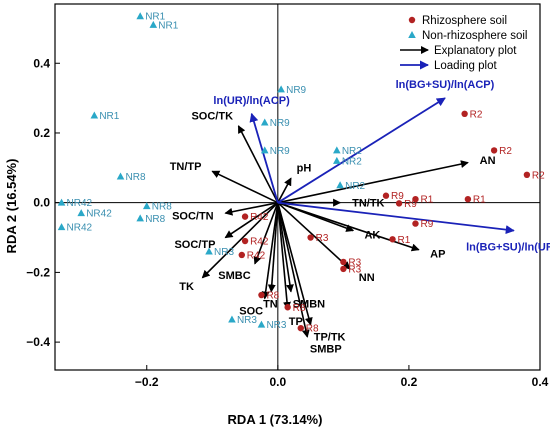 This screenshot has width=550, height=433. I want to click on explanatory-vector-label: SOC/TP, so click(194, 245).